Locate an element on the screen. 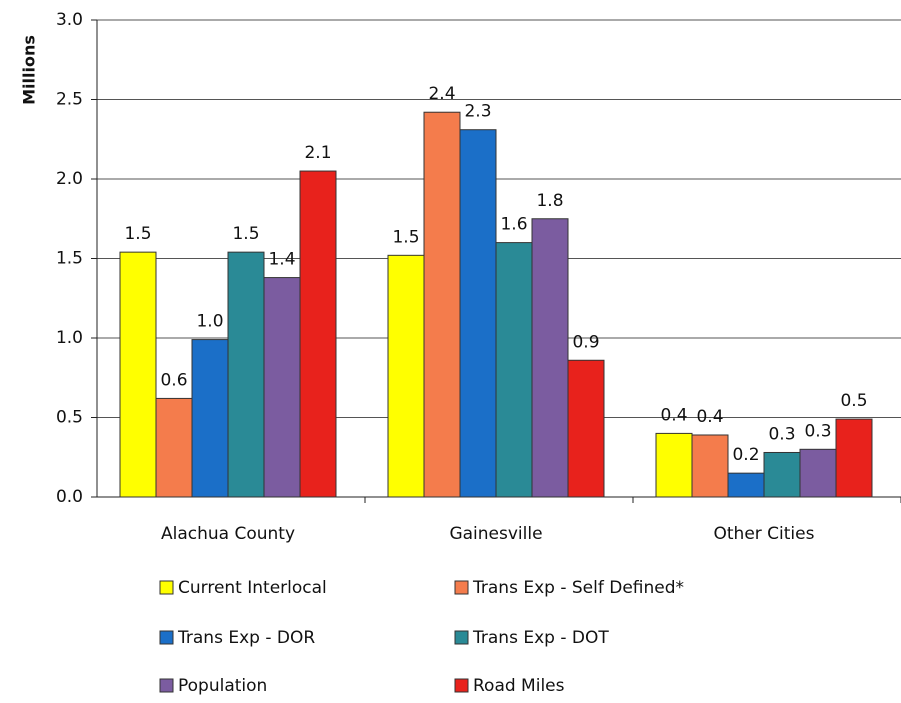 The image size is (901, 703). legend-label: Trans Exp - Self Defined* is located at coordinates (578, 588).